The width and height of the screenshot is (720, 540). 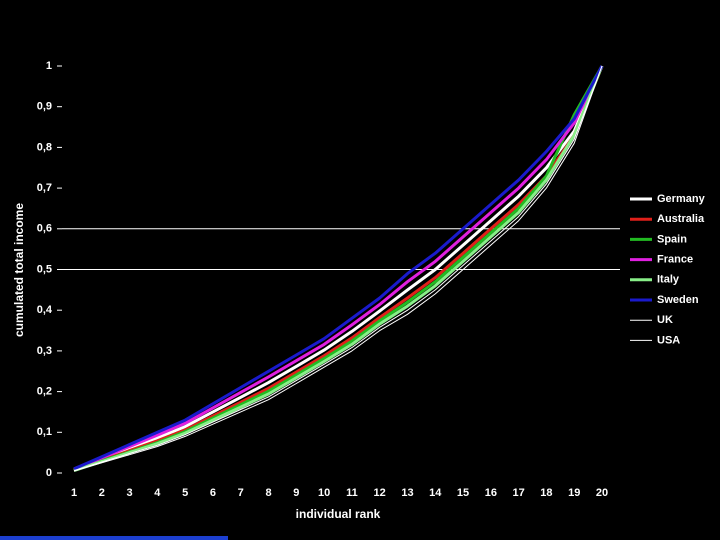 I want to click on x-tick-label: 9, so click(x=296, y=493).